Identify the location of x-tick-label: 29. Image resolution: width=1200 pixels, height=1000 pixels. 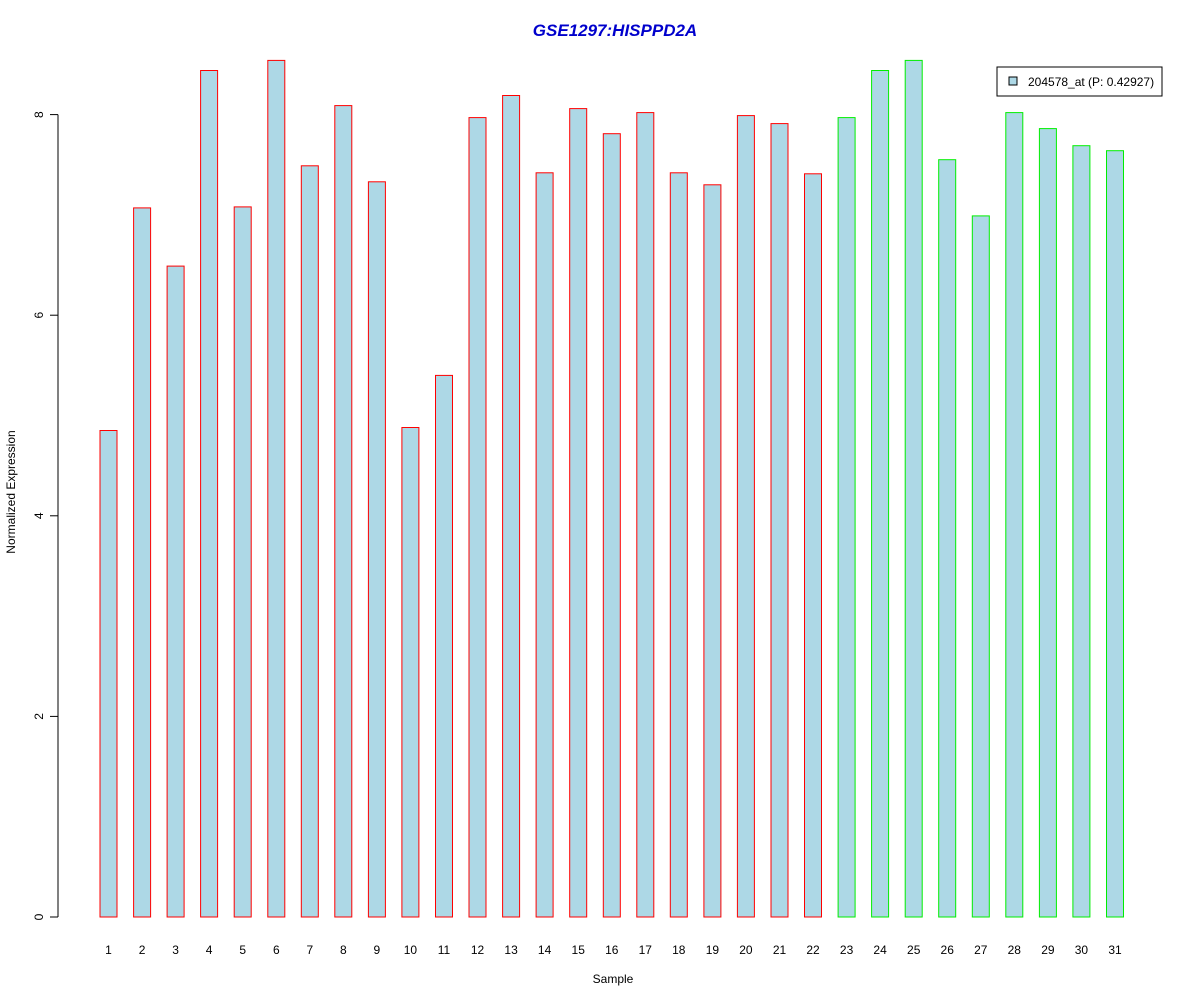
(1048, 950).